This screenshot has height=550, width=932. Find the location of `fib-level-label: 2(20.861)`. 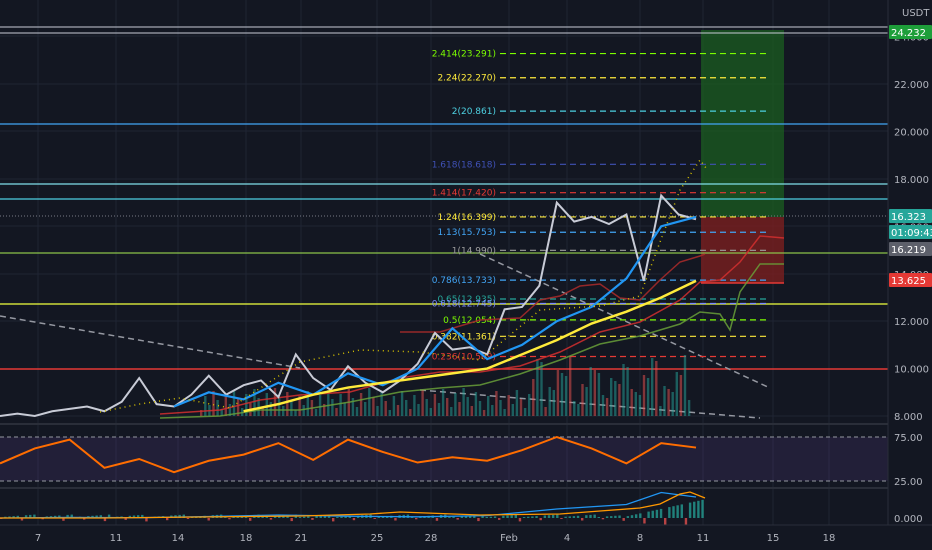

fib-level-label: 2(20.861) is located at coordinates (474, 112).